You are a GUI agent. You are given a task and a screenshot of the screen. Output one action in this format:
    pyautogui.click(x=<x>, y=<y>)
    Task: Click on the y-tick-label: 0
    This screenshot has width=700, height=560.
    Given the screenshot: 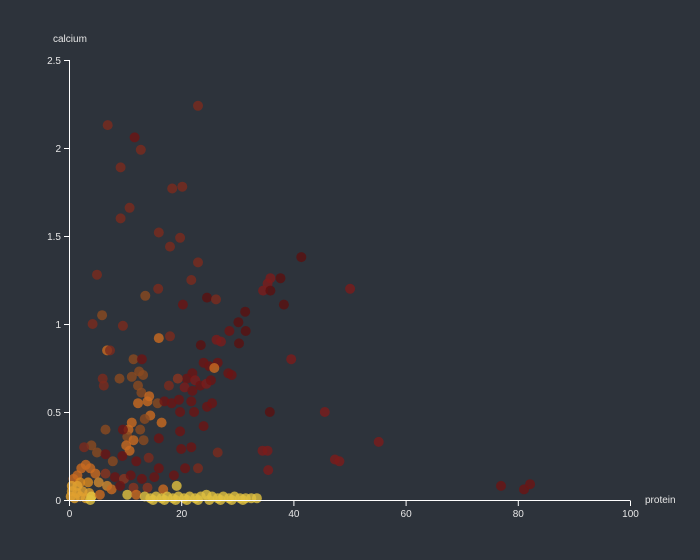 What is the action you would take?
    pyautogui.click(x=58, y=501)
    